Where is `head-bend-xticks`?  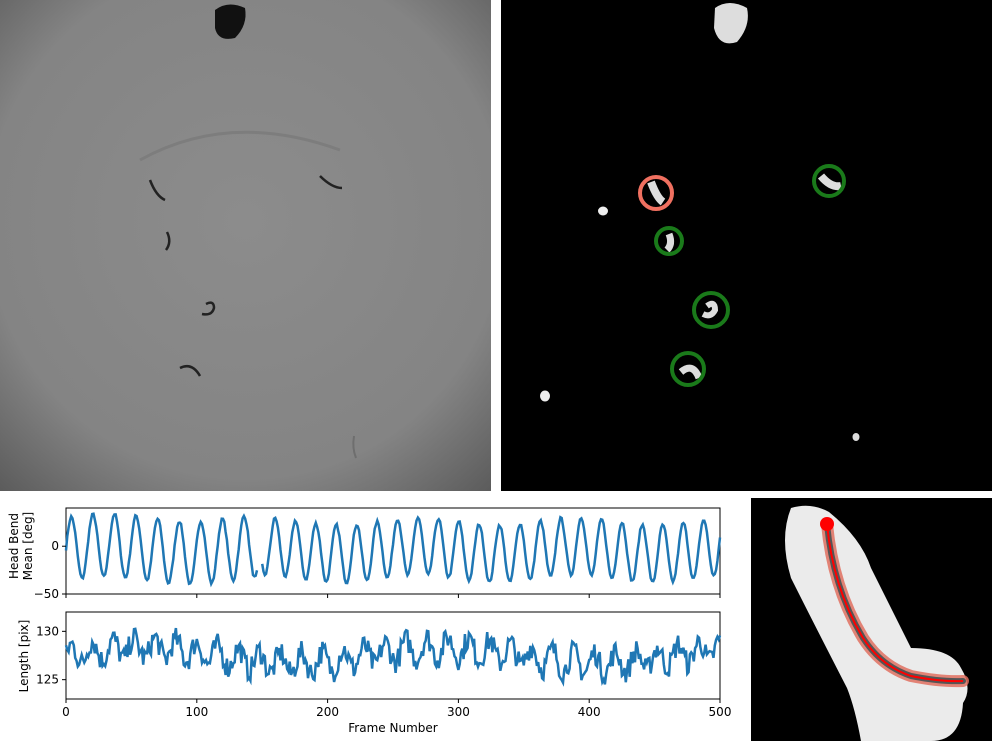
head-bend-xticks is located at coordinates (393, 596).